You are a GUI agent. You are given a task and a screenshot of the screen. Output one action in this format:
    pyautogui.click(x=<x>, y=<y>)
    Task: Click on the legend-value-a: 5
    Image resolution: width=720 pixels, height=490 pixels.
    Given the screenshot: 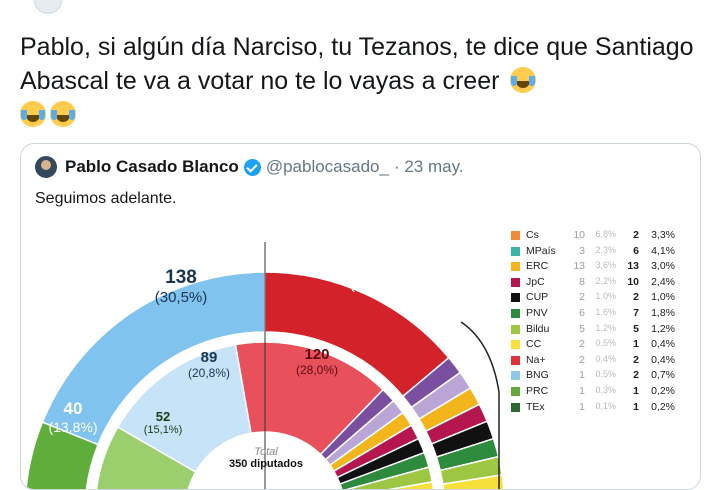 What is the action you would take?
    pyautogui.click(x=582, y=328)
    